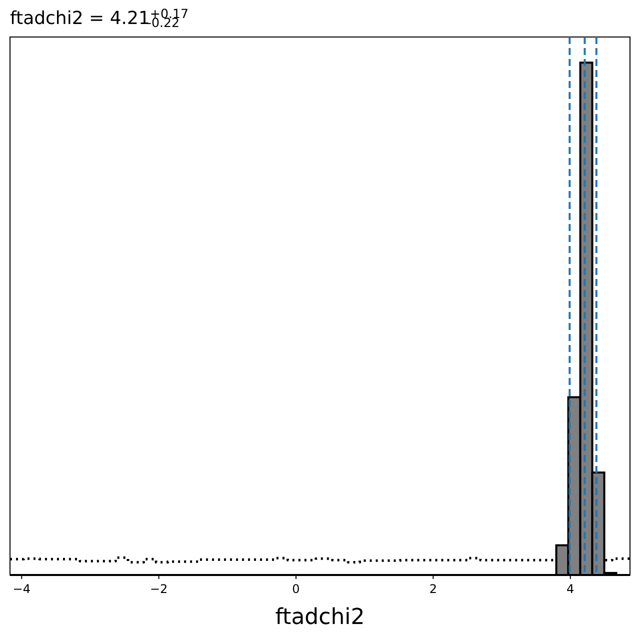 This screenshot has height=639, width=640. I want to click on x-tick-label: 0, so click(296, 589).